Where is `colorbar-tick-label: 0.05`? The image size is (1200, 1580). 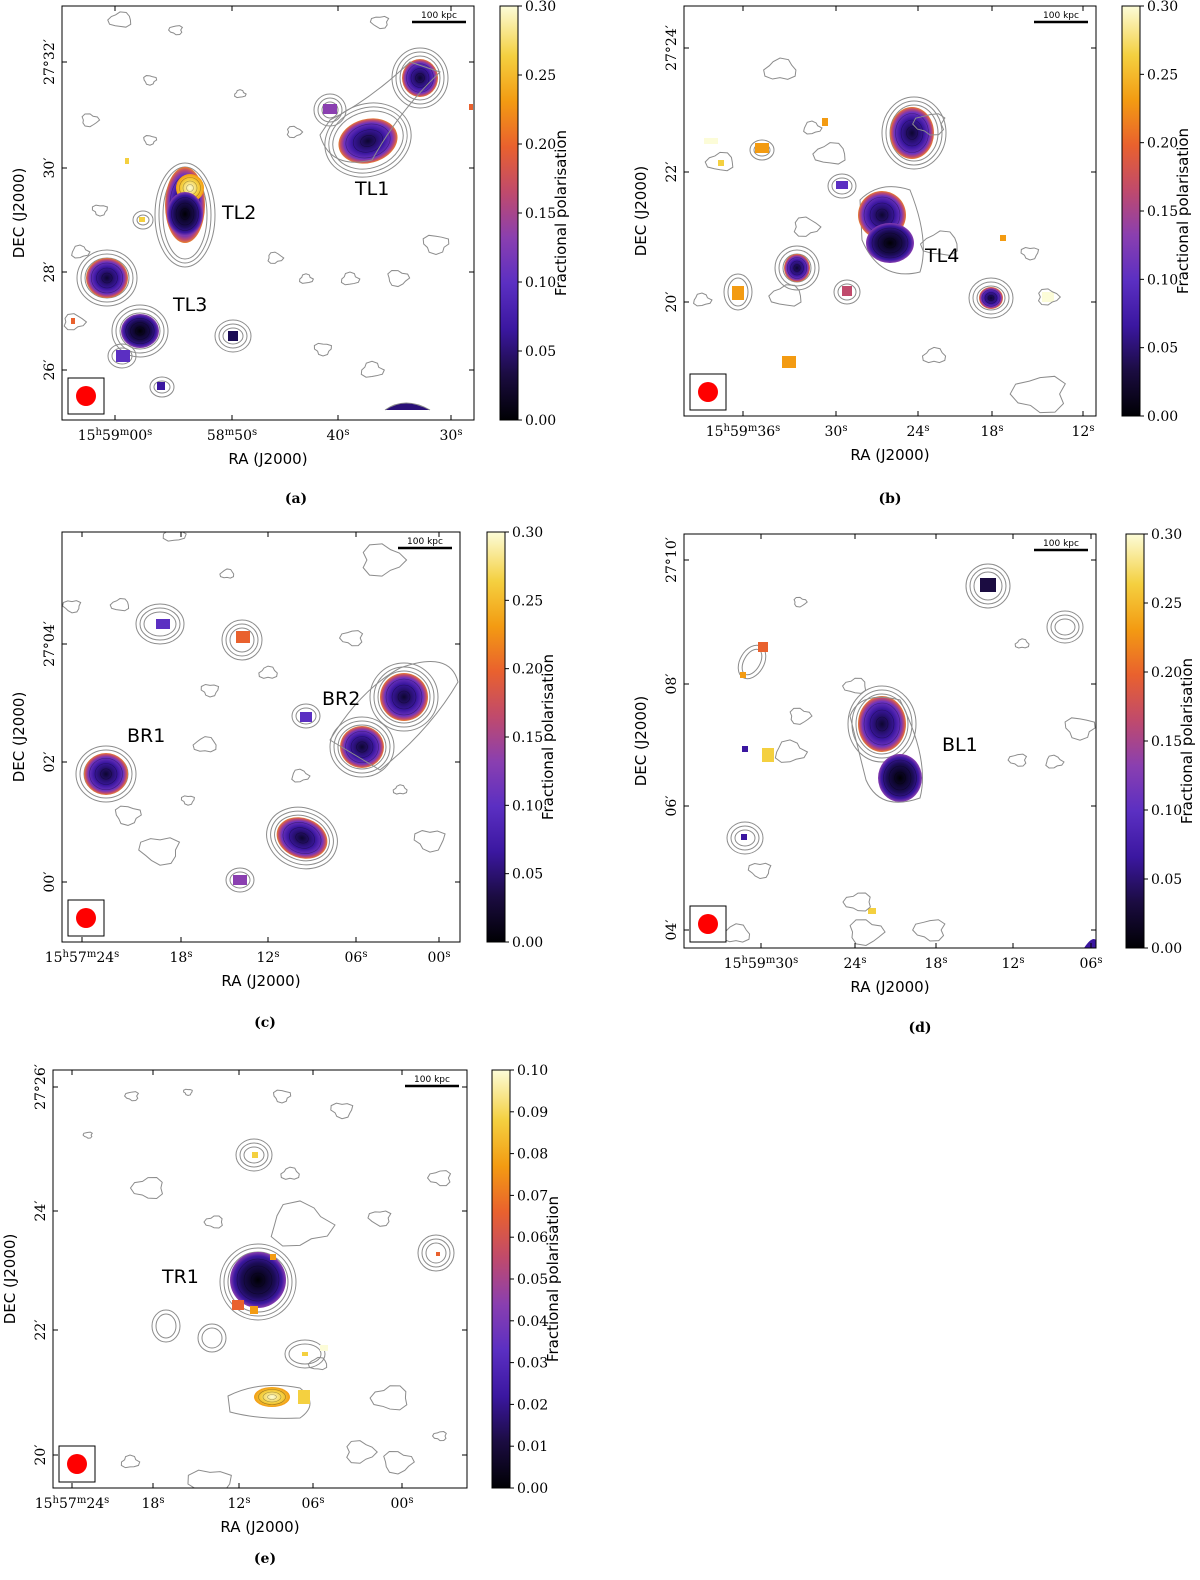 colorbar-tick-label: 0.05 is located at coordinates (1166, 880).